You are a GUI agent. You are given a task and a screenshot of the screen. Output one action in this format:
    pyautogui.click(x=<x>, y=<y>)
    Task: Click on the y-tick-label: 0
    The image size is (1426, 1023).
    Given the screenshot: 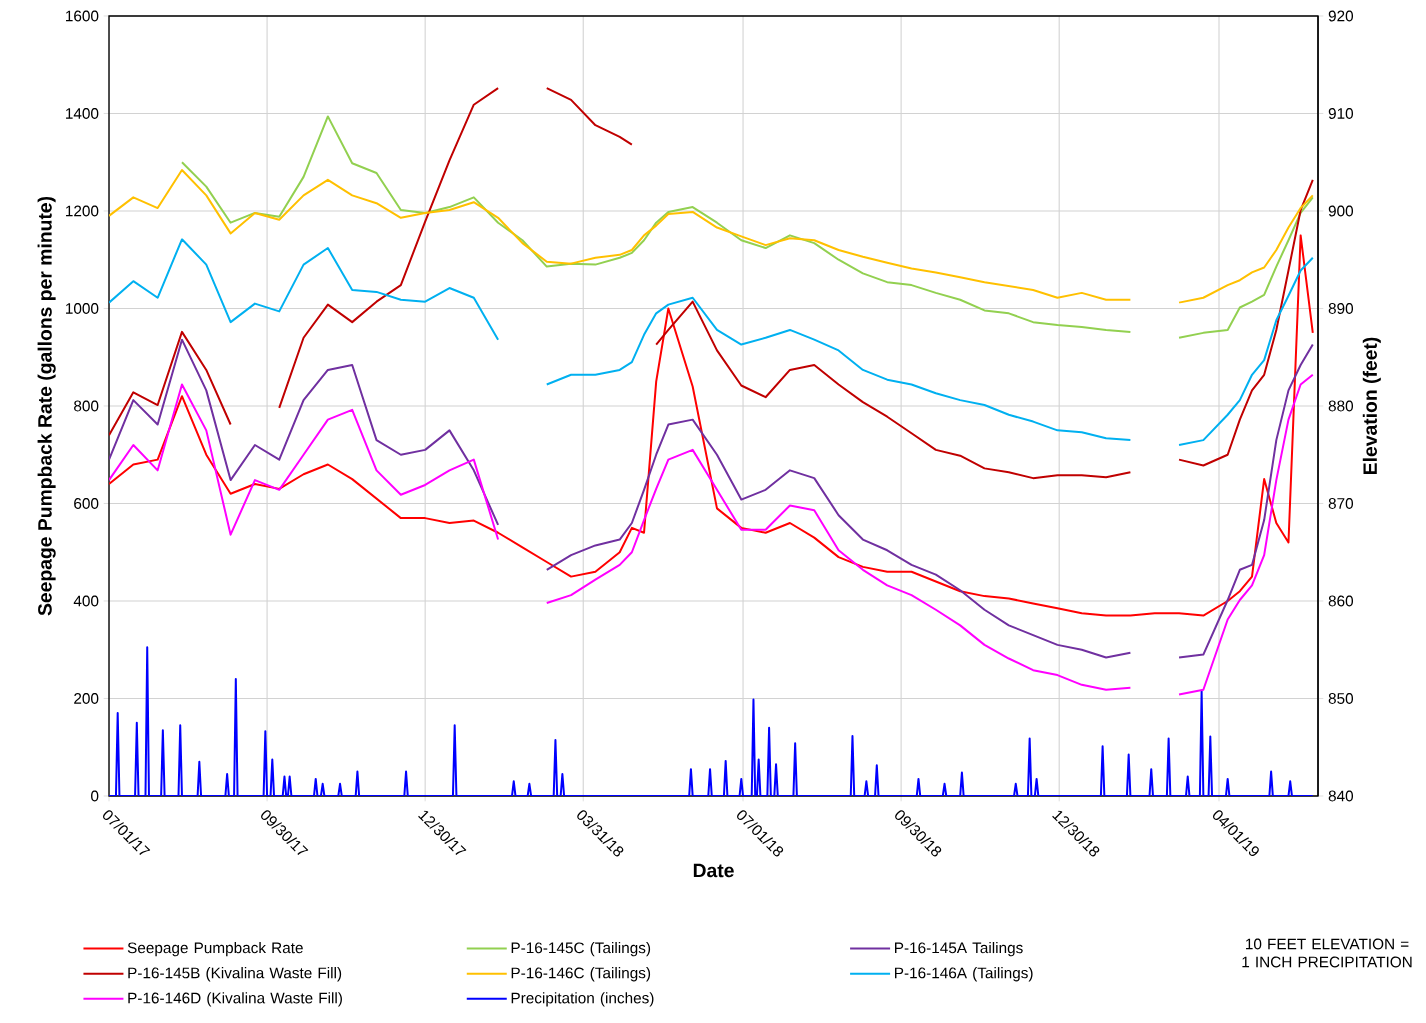 What is the action you would take?
    pyautogui.click(x=95, y=796)
    